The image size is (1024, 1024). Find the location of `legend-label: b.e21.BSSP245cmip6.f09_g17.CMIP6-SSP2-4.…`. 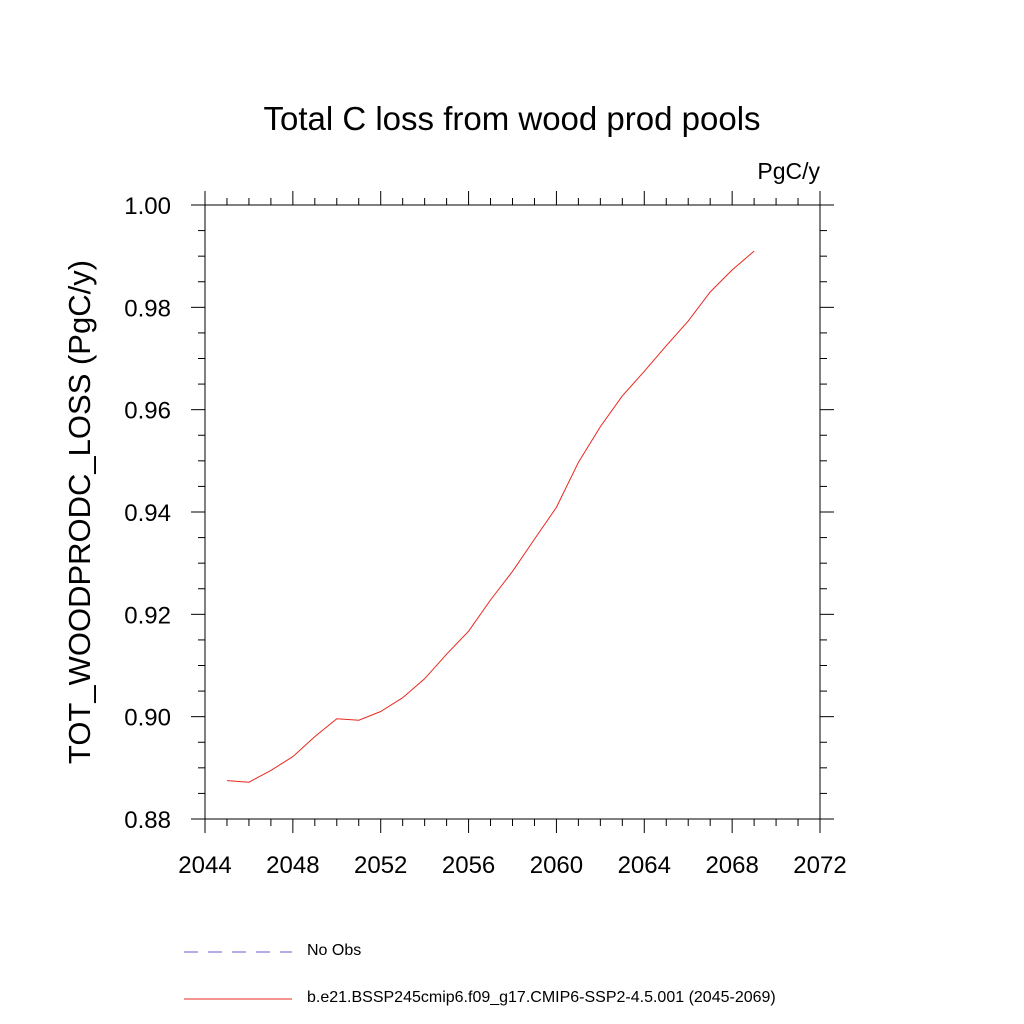

legend-label: b.e21.BSSP245cmip6.f09_g17.CMIP6-SSP2-4.… is located at coordinates (541, 997).